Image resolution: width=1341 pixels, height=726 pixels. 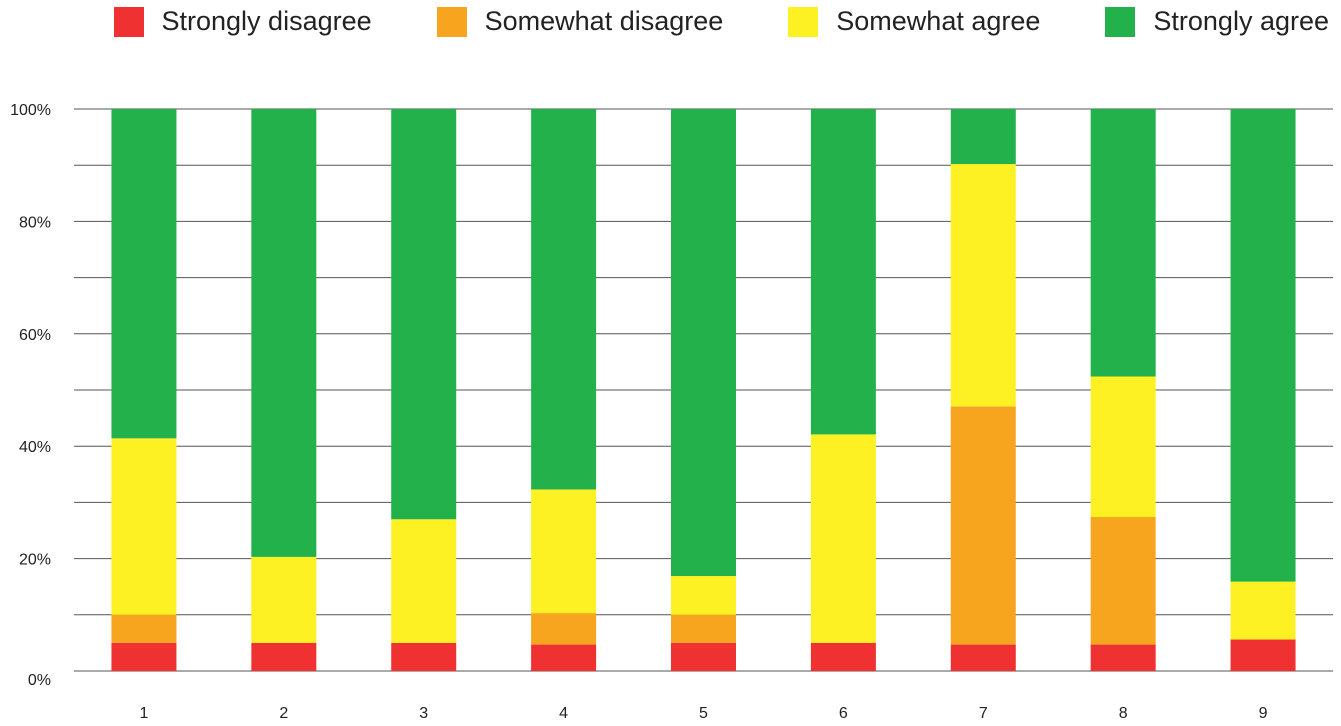 What do you see at coordinates (423, 713) in the screenshot?
I see `x-tick-label: 3` at bounding box center [423, 713].